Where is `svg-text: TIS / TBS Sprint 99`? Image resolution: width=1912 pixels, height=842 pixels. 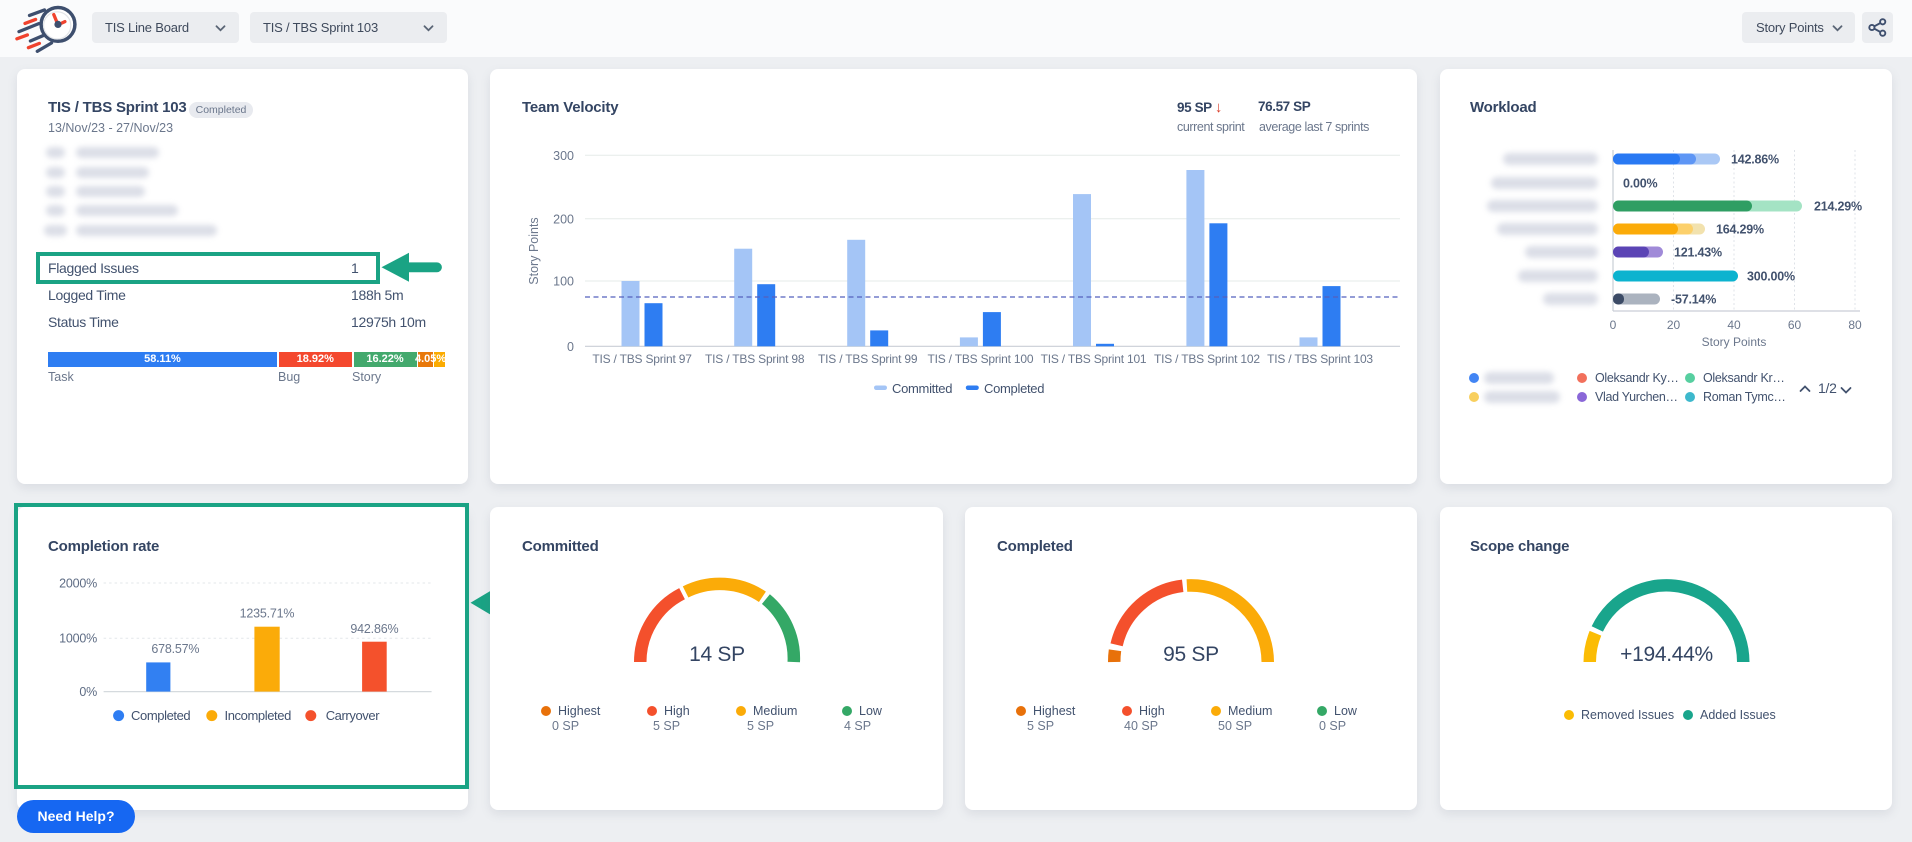
svg-text: TIS / TBS Sprint 99 is located at coordinates (868, 359).